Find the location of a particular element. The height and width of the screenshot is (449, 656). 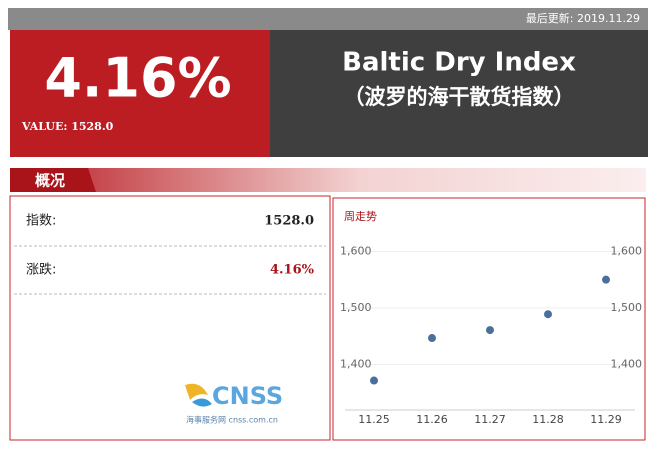

x-tick-label: 11.26 is located at coordinates (432, 419).